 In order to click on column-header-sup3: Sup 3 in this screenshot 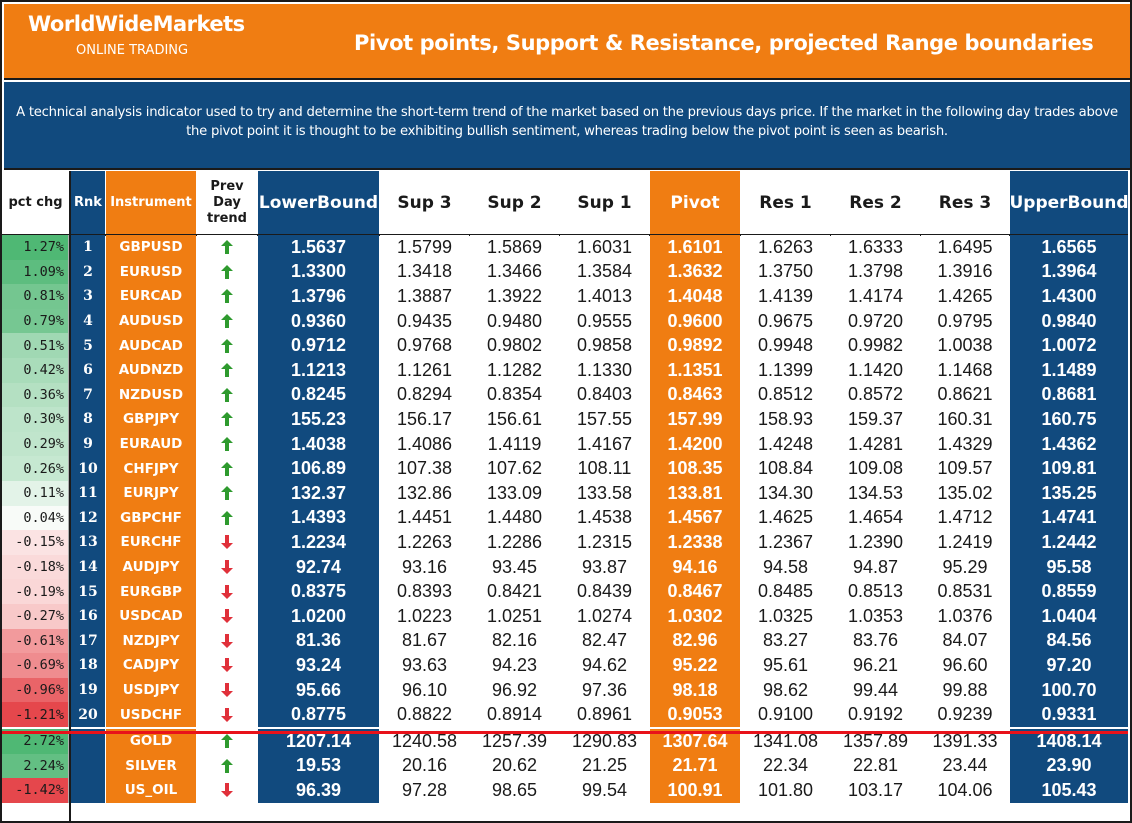, I will do `click(424, 203)`.